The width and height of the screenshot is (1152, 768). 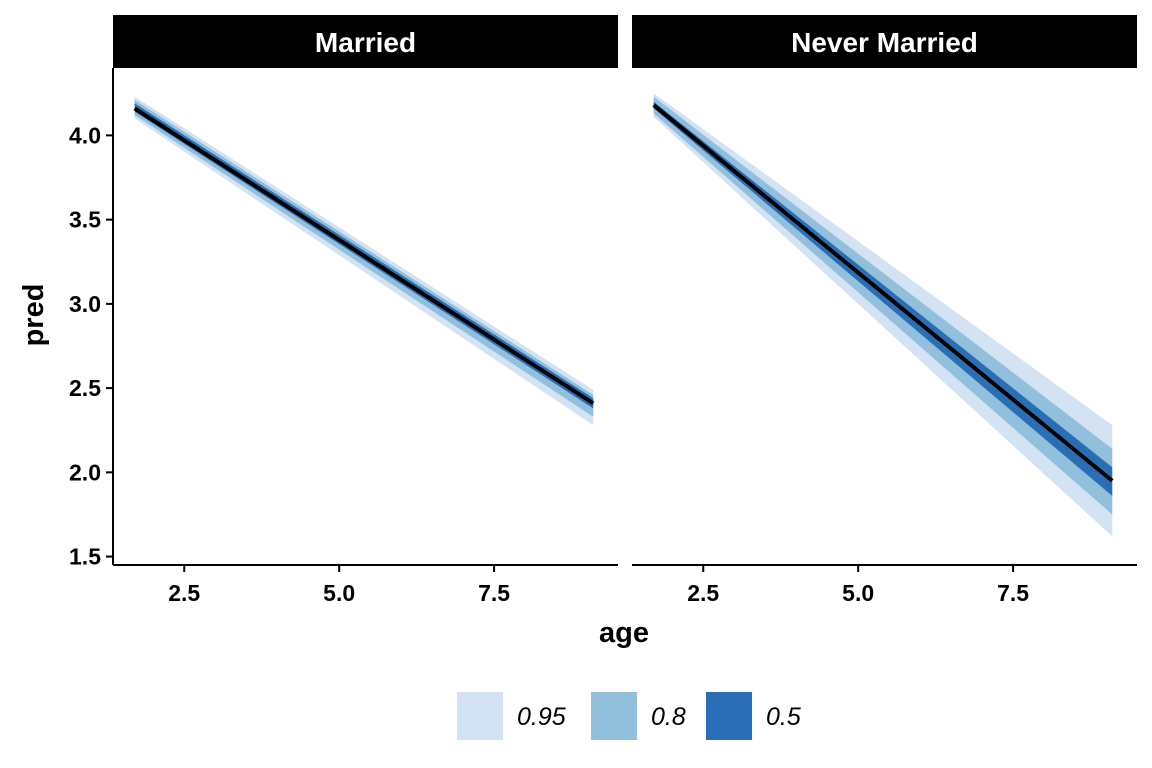 I want to click on legend-label: 0.5, so click(x=783, y=717).